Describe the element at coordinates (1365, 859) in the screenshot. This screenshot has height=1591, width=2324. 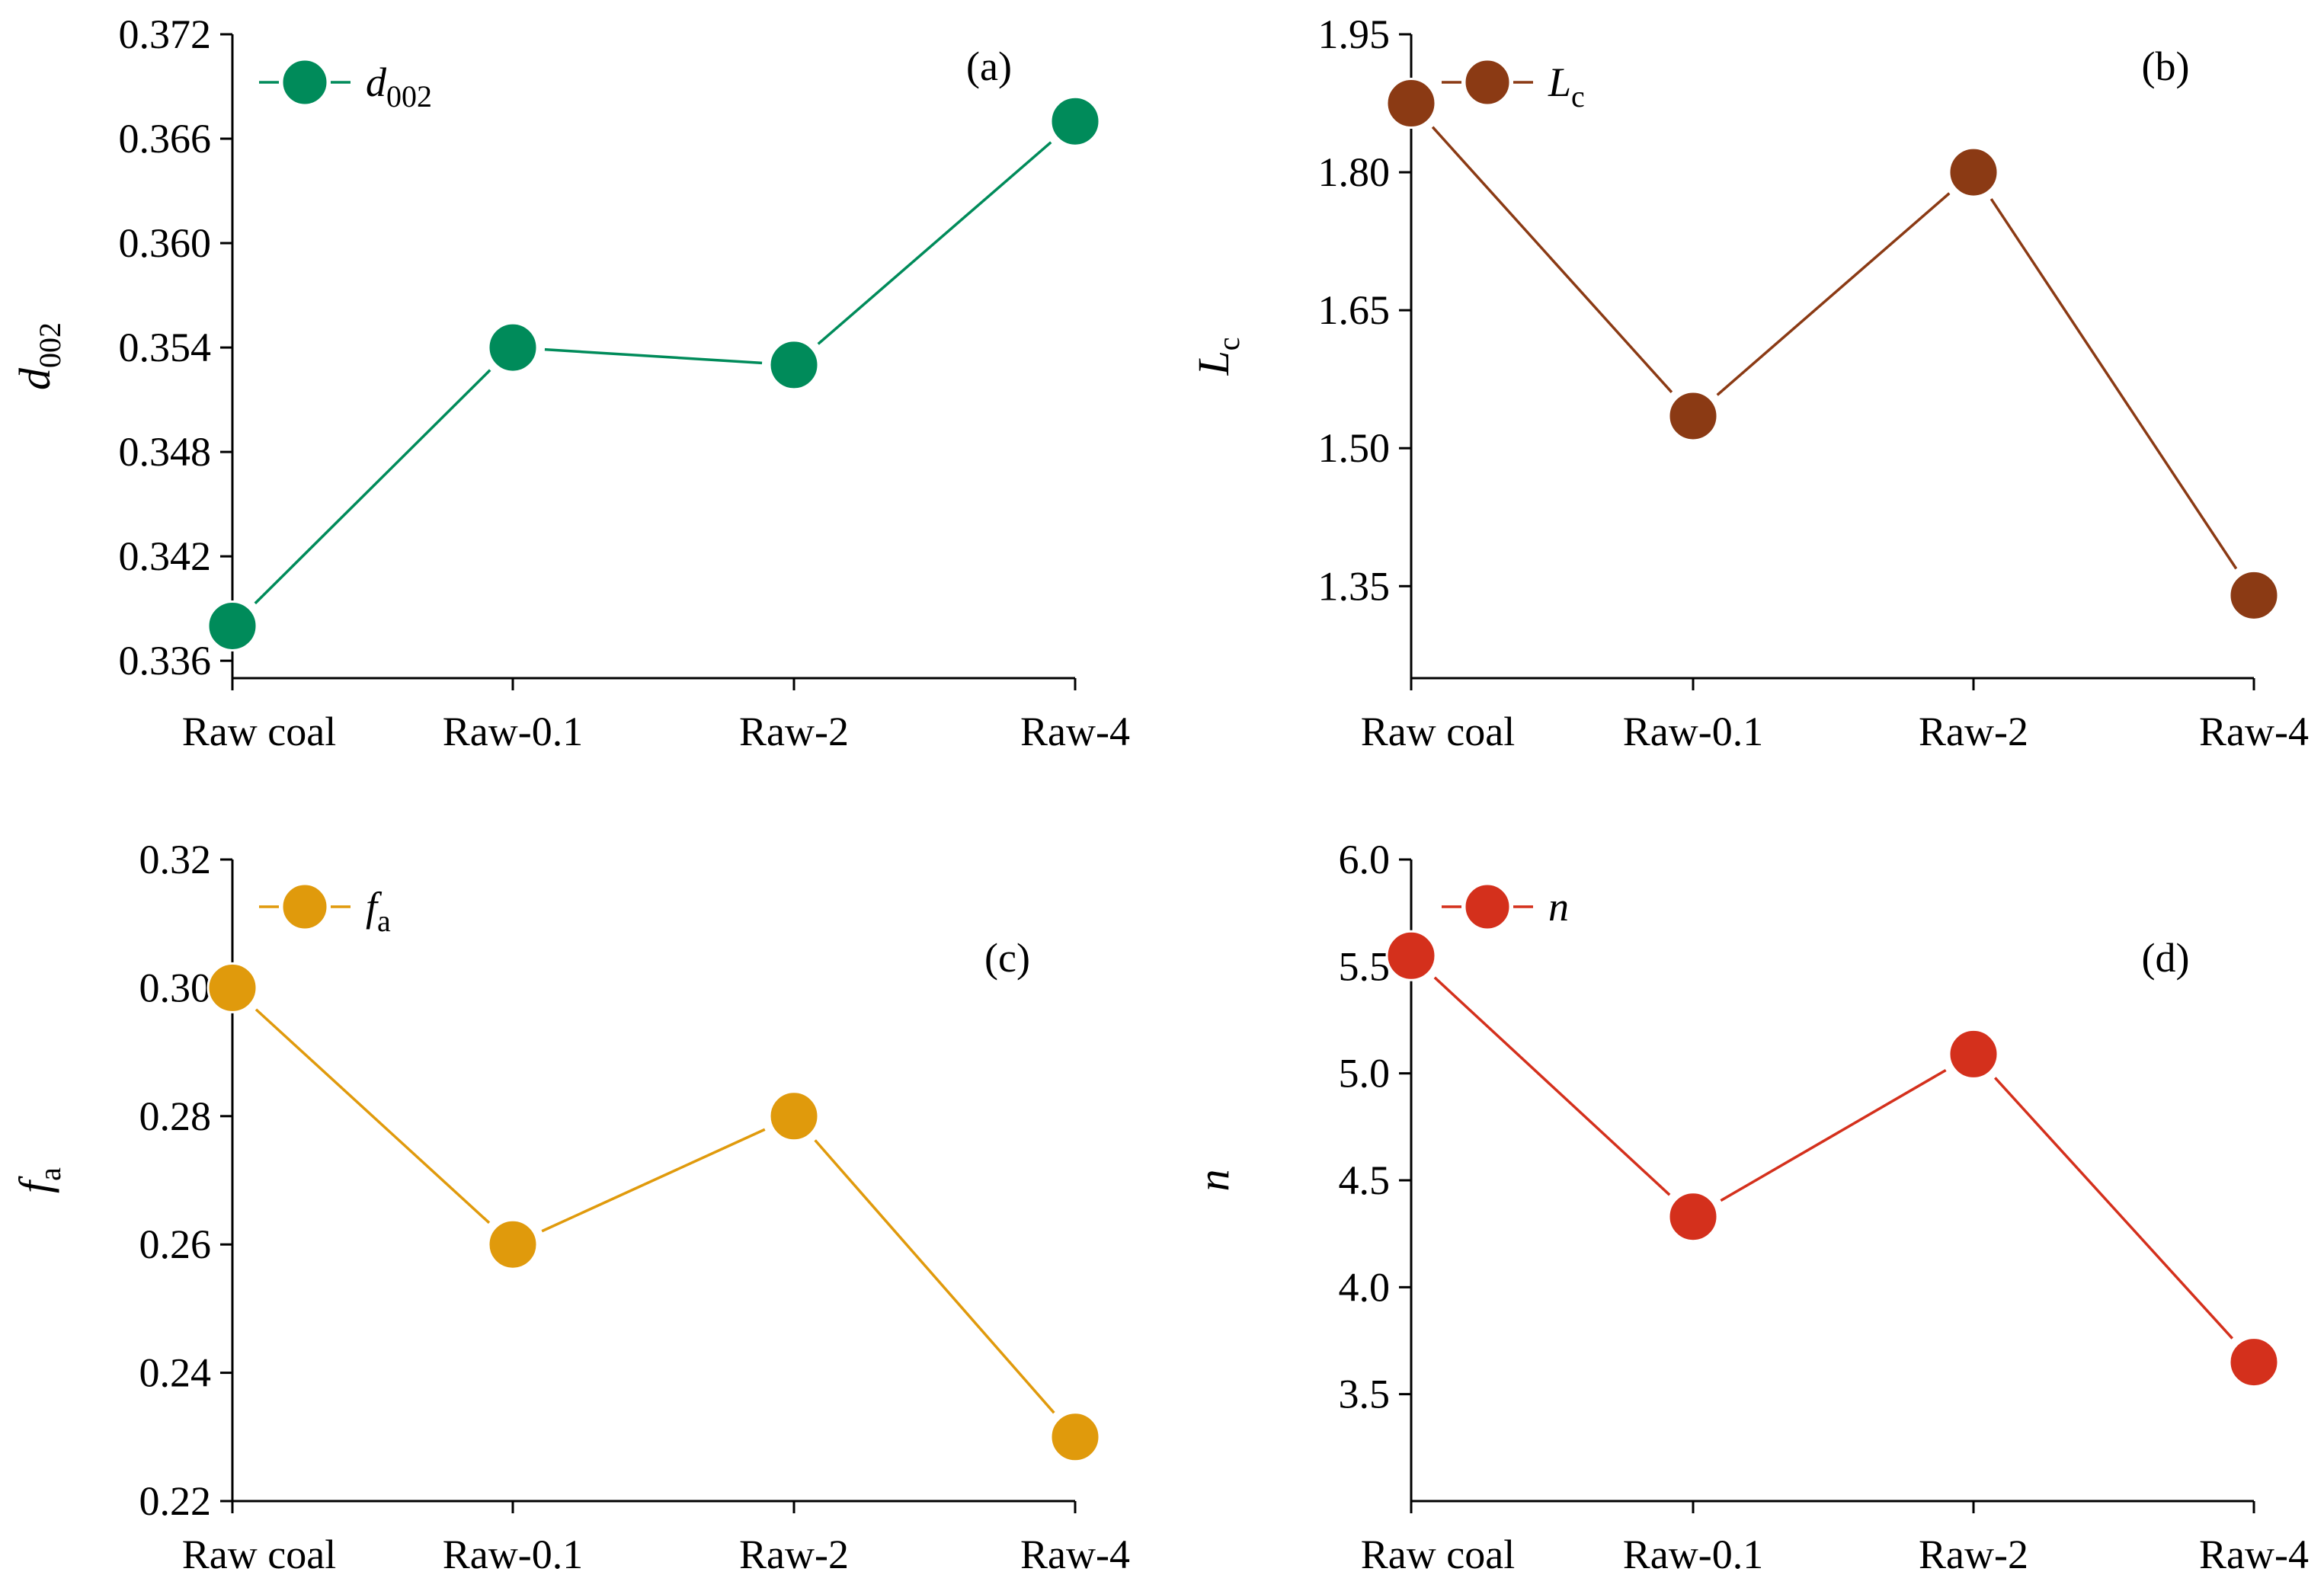
I see `y-tick-label: 6.0` at that location.